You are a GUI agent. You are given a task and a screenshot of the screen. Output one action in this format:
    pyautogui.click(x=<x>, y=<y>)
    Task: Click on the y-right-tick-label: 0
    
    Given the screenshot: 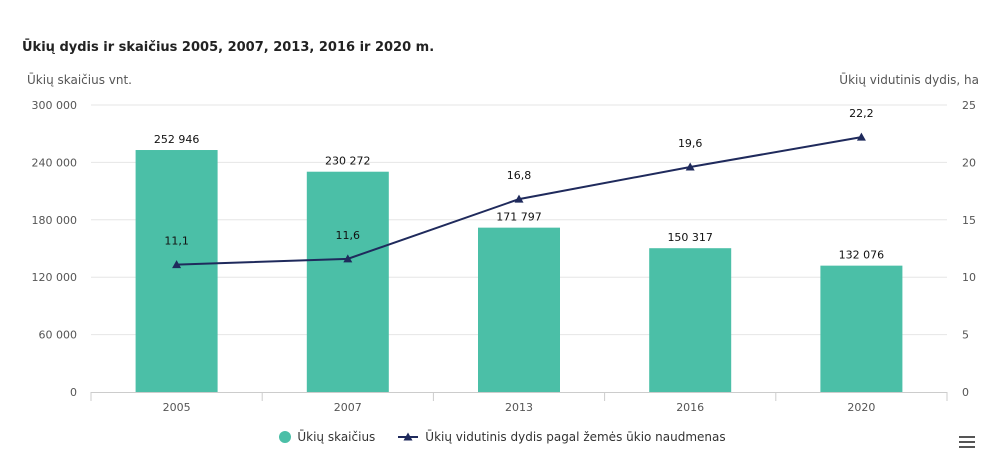 What is the action you would take?
    pyautogui.click(x=965, y=392)
    